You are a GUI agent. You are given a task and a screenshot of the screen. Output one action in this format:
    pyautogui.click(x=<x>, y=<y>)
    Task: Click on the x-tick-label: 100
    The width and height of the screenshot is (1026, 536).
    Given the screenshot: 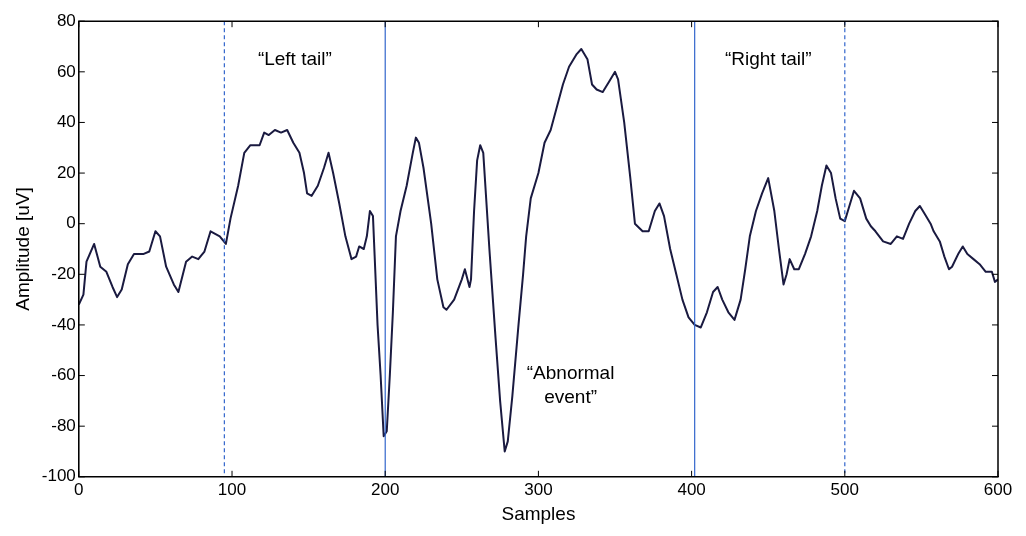 What is the action you would take?
    pyautogui.click(x=232, y=489)
    